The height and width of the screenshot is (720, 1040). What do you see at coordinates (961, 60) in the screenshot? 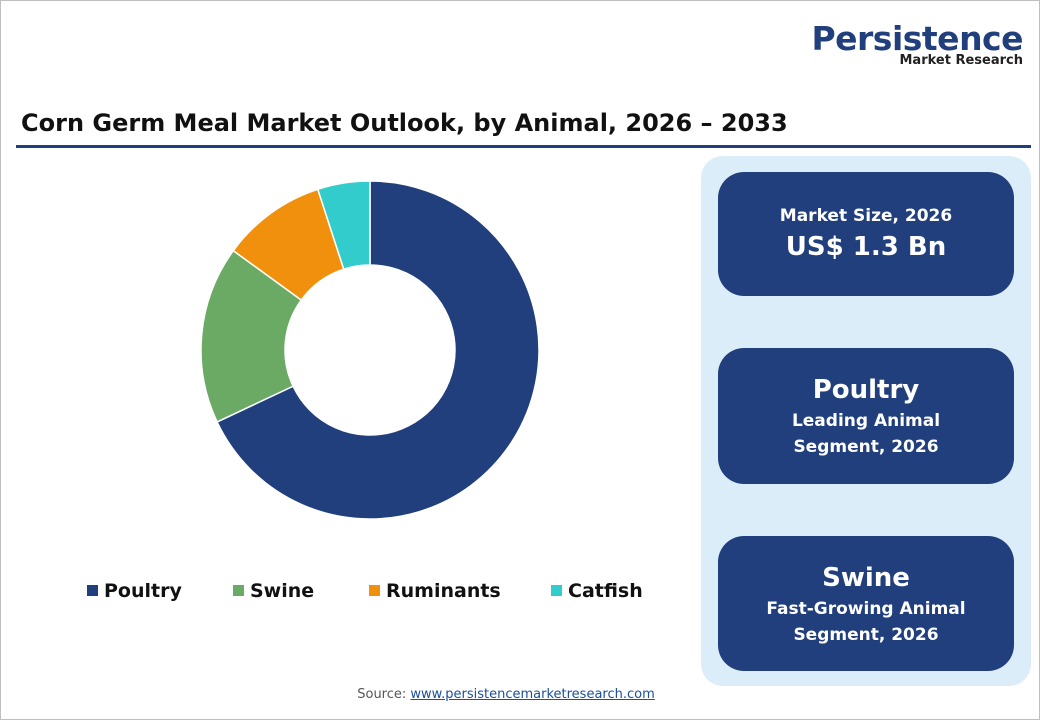
I see `logo-tagline: Market Research` at bounding box center [961, 60].